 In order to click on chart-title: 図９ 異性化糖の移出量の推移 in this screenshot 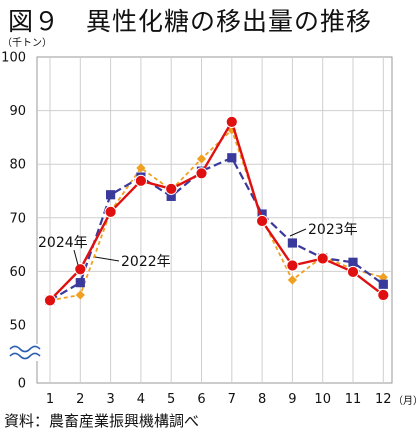, I will do `click(190, 21)`.